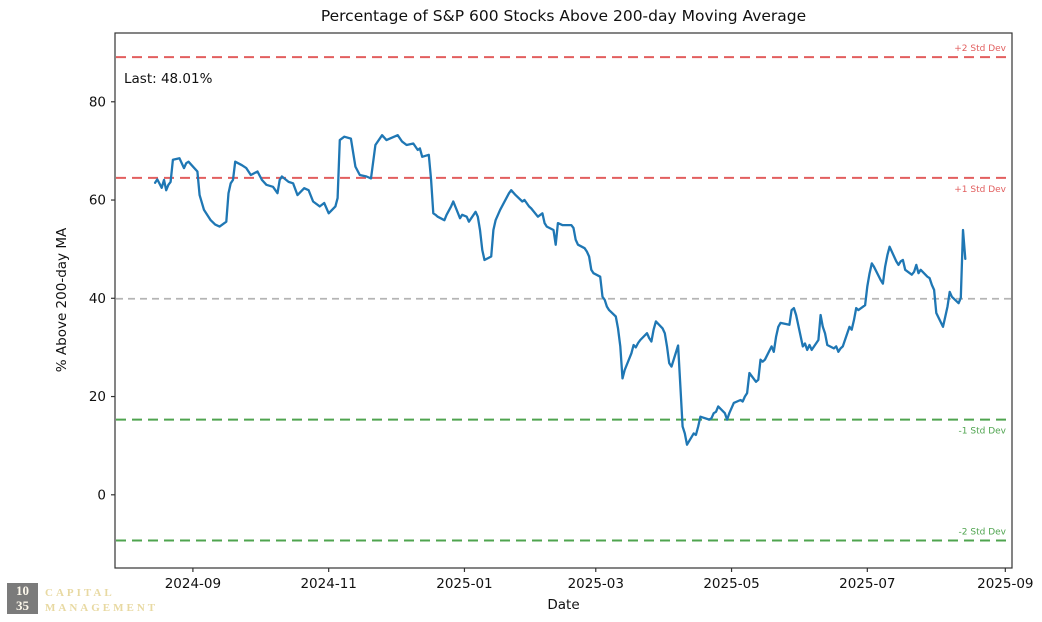 This screenshot has height=622, width=1042. I want to click on last-value-annotation: Last: 48.01%, so click(168, 79).